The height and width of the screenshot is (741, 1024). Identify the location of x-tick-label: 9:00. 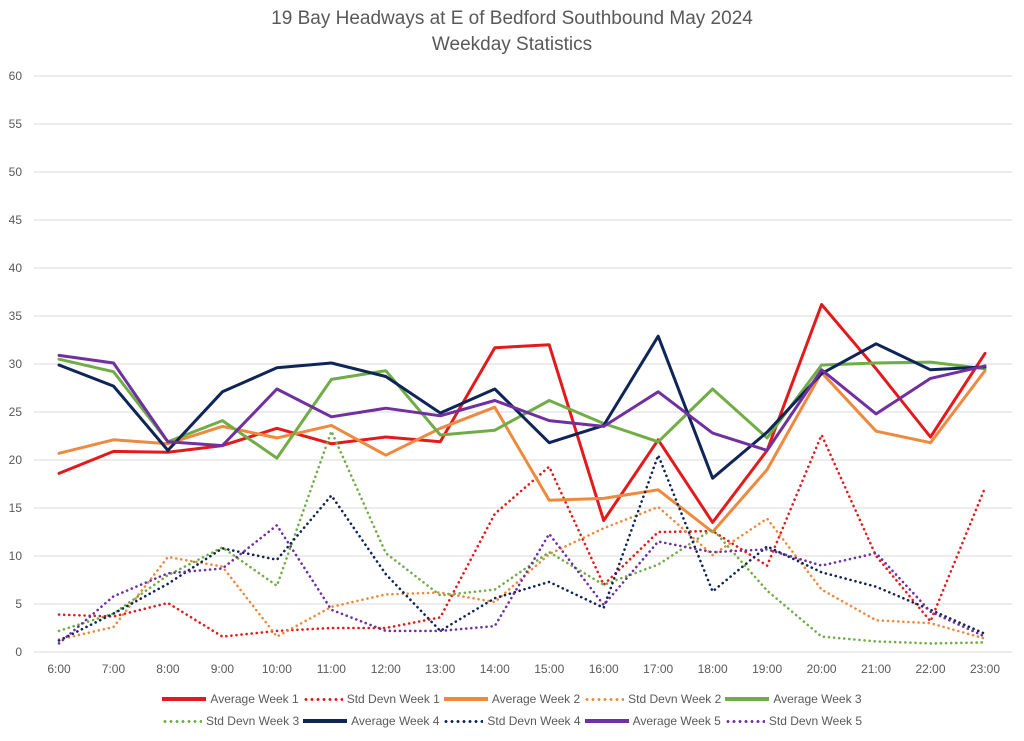
(223, 669).